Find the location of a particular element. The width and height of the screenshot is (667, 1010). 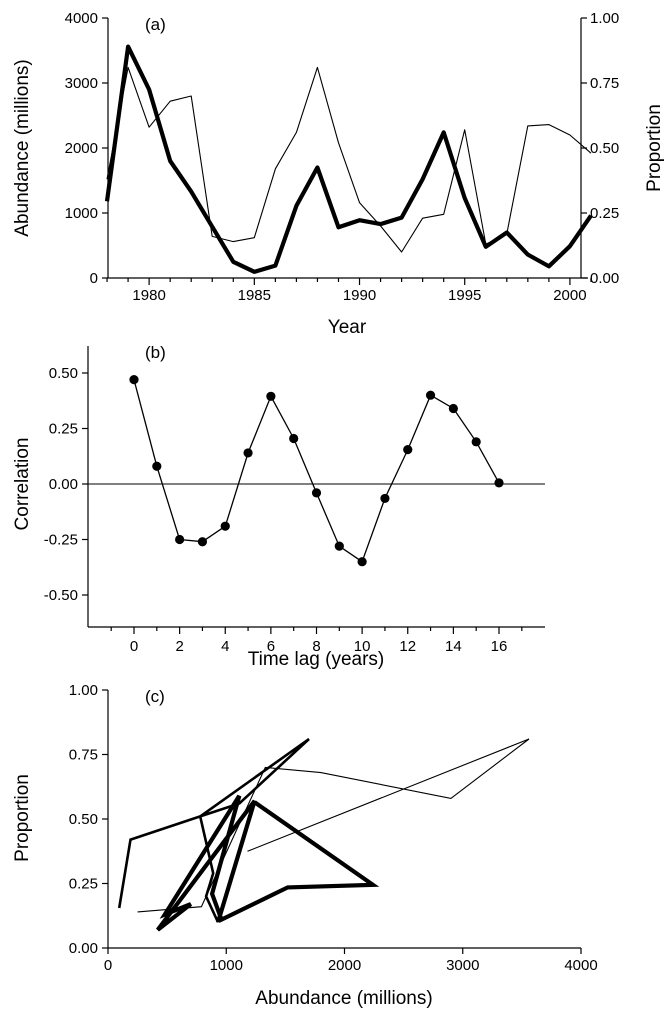

x-tick-label: 4 is located at coordinates (225, 646).